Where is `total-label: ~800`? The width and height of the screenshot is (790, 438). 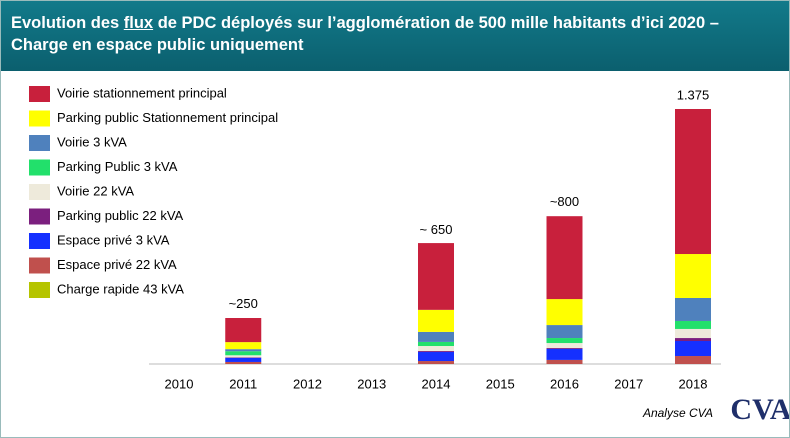
total-label: ~800 is located at coordinates (564, 201).